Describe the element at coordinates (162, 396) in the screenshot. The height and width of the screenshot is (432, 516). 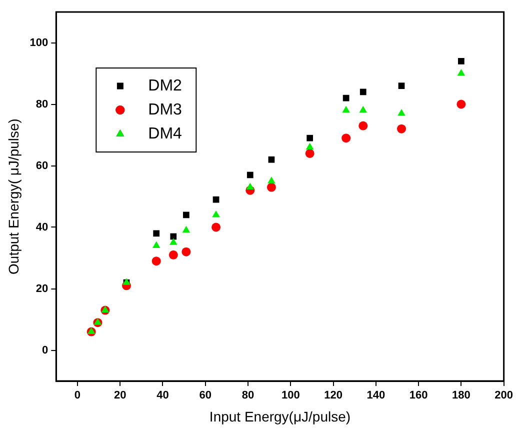
I see `x-tick-label: 40` at that location.